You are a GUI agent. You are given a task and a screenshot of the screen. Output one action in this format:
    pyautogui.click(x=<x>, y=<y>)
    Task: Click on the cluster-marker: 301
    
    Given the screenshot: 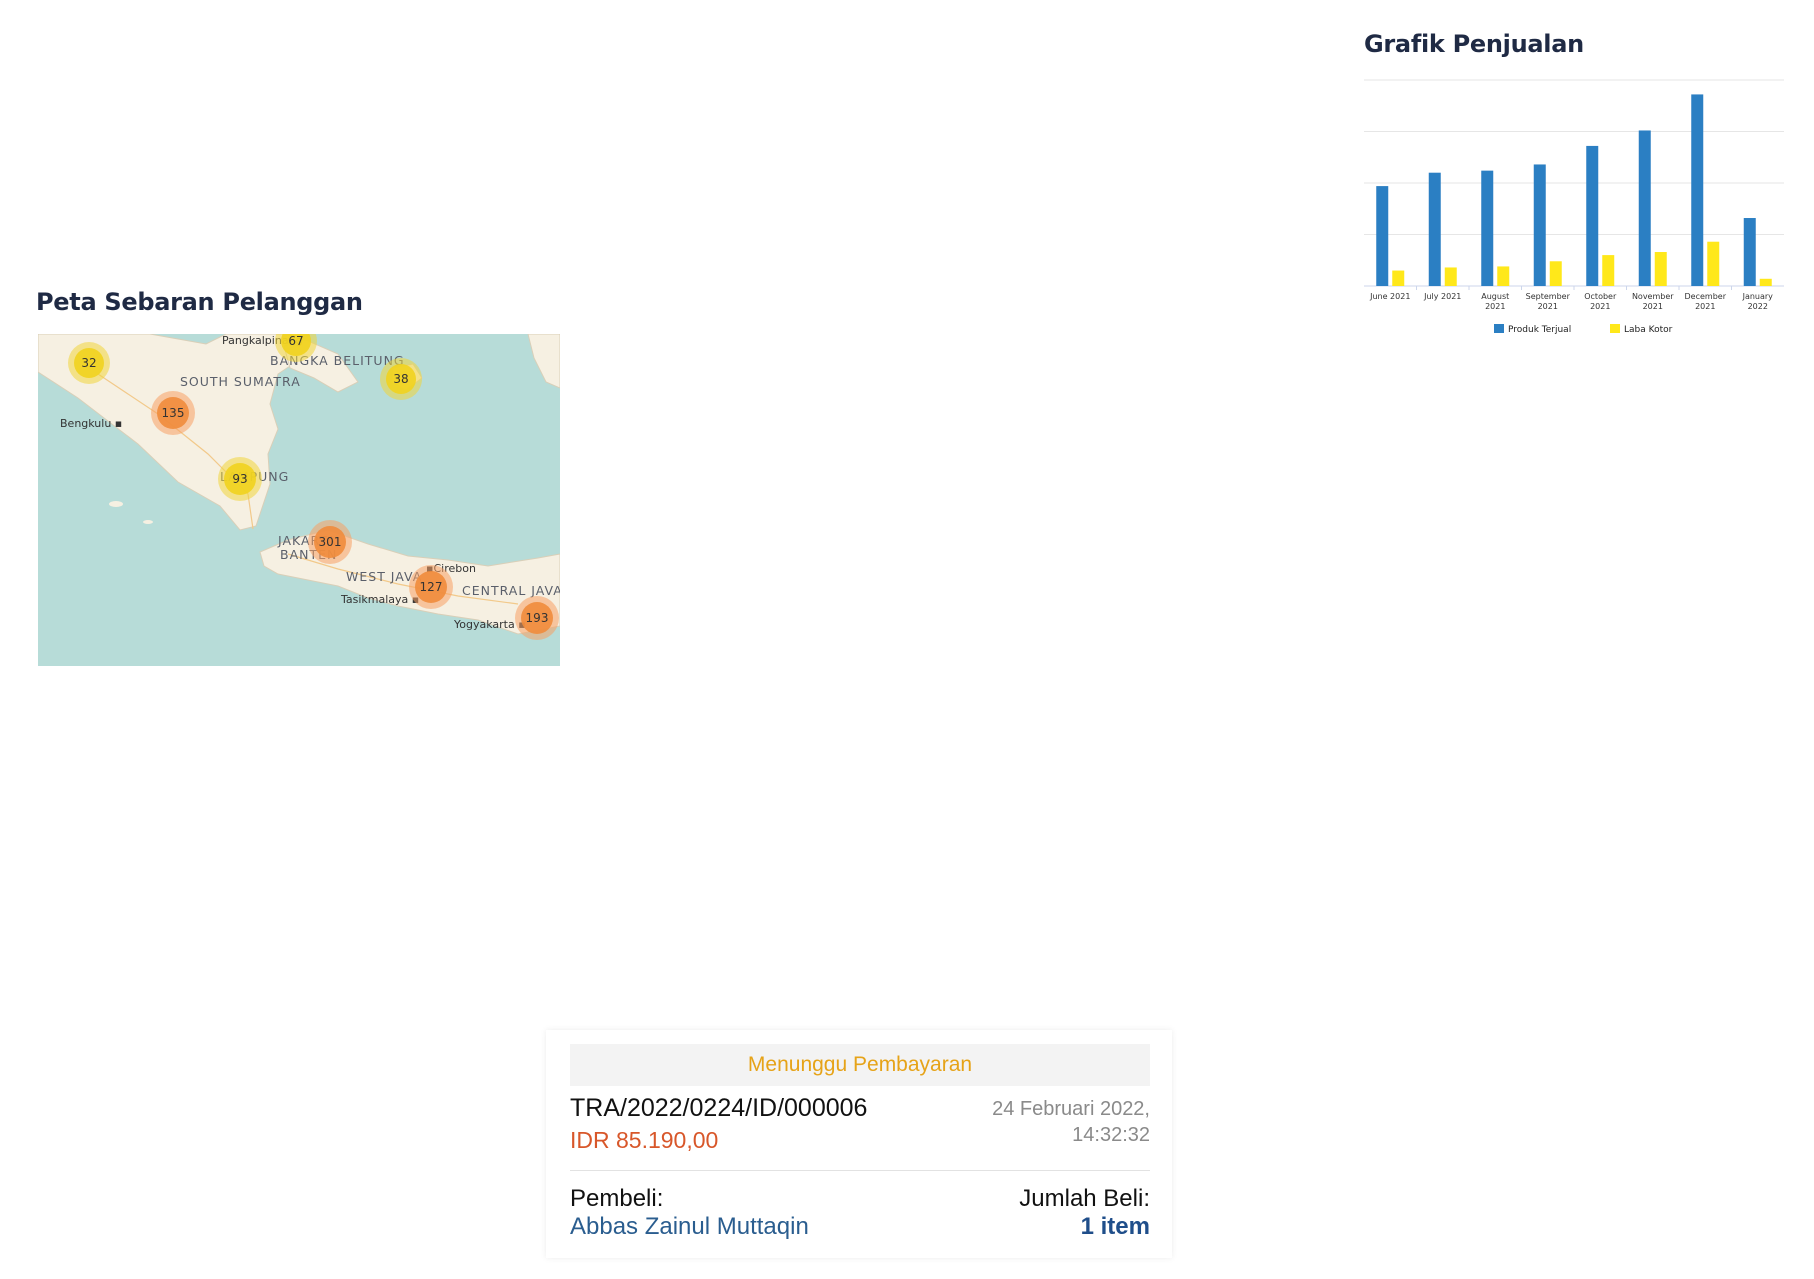 What is the action you would take?
    pyautogui.click(x=330, y=542)
    